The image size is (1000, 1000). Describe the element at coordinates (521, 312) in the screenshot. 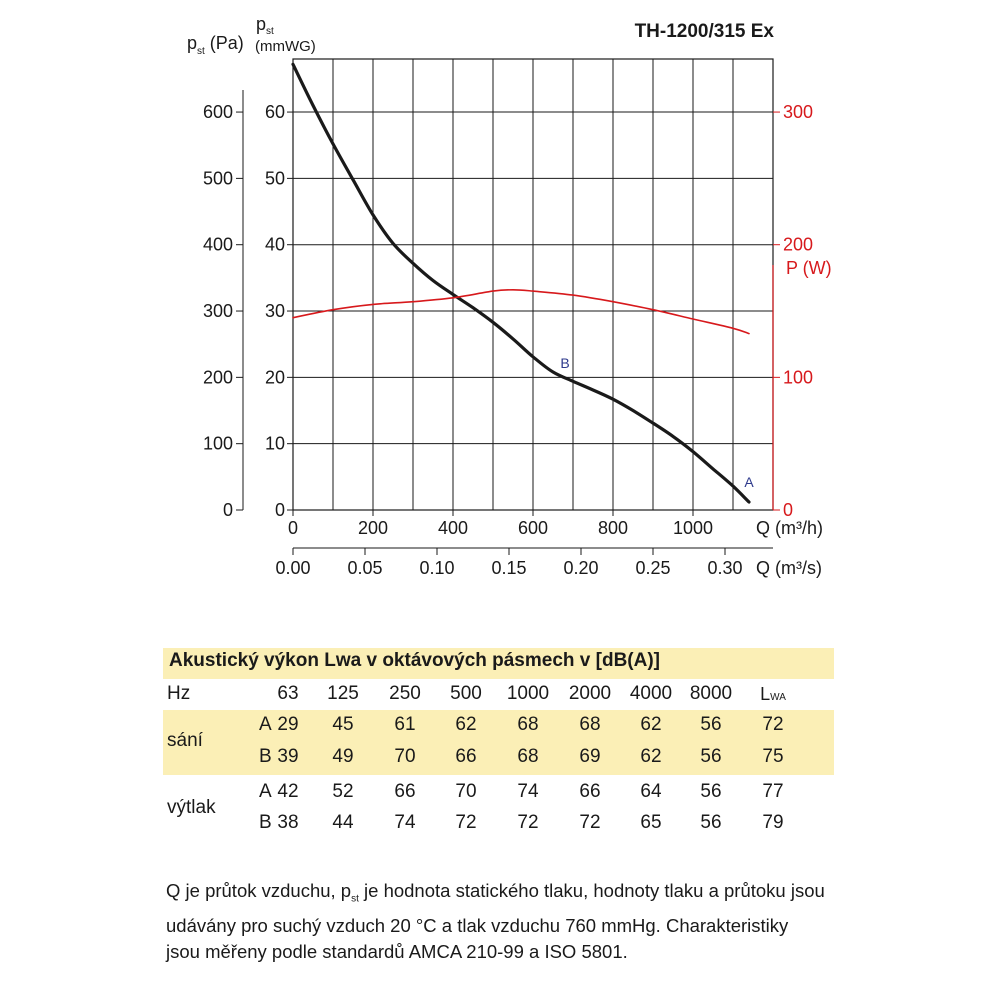

I see `power-curve` at that location.